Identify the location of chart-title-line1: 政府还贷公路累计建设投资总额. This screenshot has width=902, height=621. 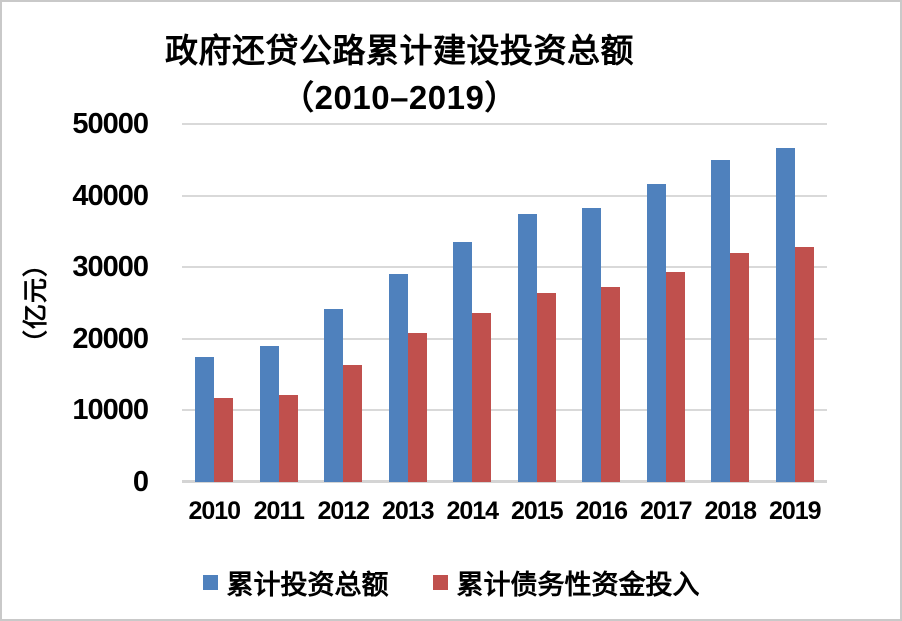
(399, 50).